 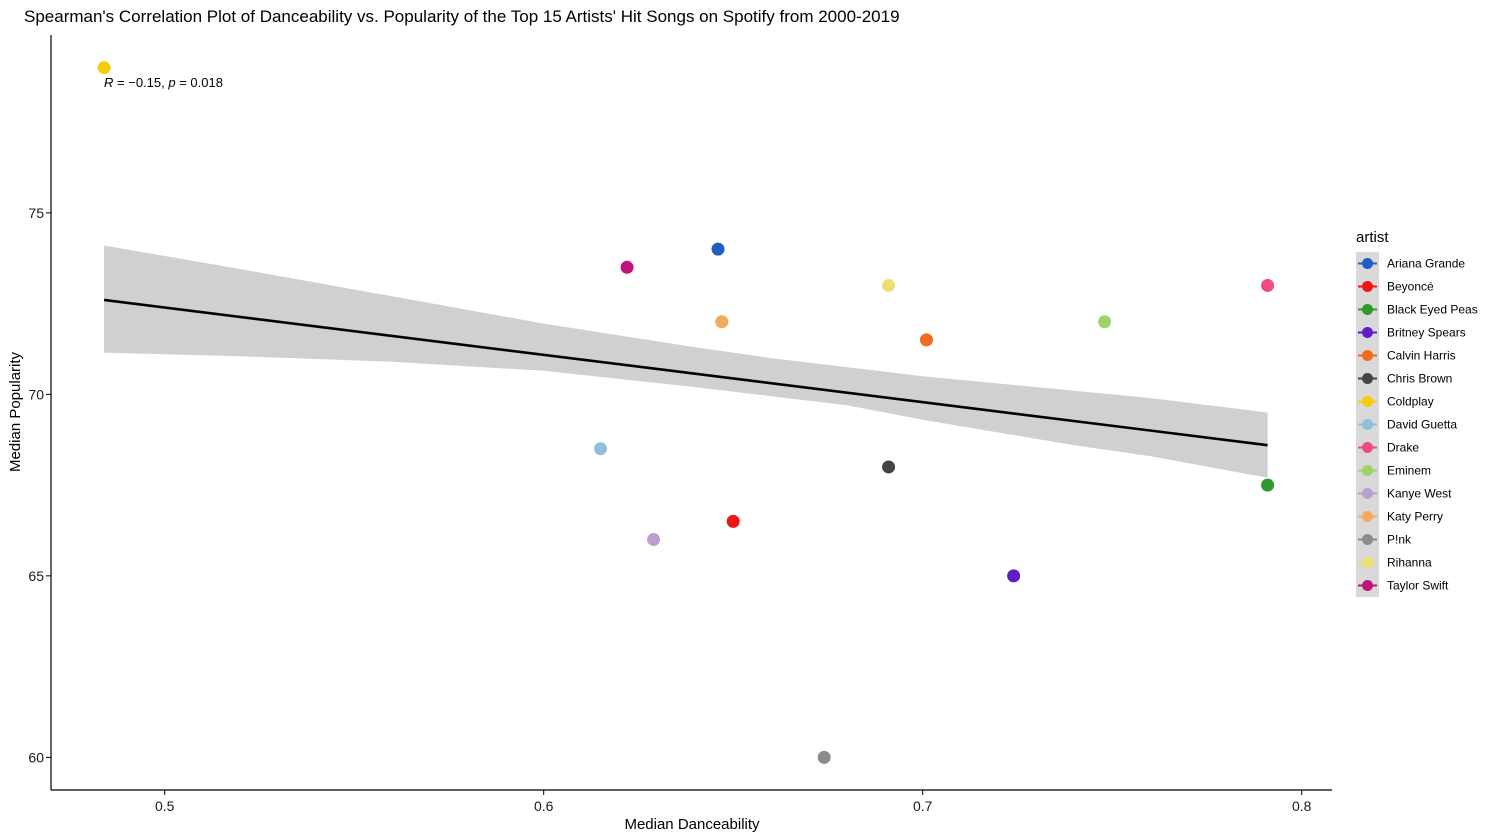 I want to click on y-tick-label-1: 65, so click(x=36, y=576).